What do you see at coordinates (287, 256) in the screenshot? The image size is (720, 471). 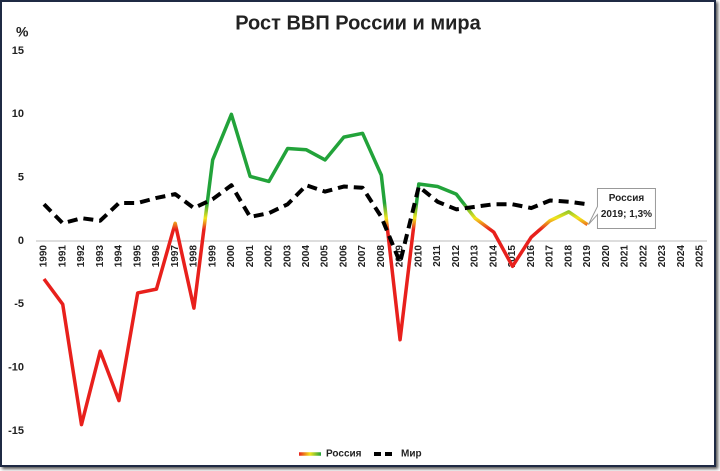 I see `x-tick-label: 2003` at bounding box center [287, 256].